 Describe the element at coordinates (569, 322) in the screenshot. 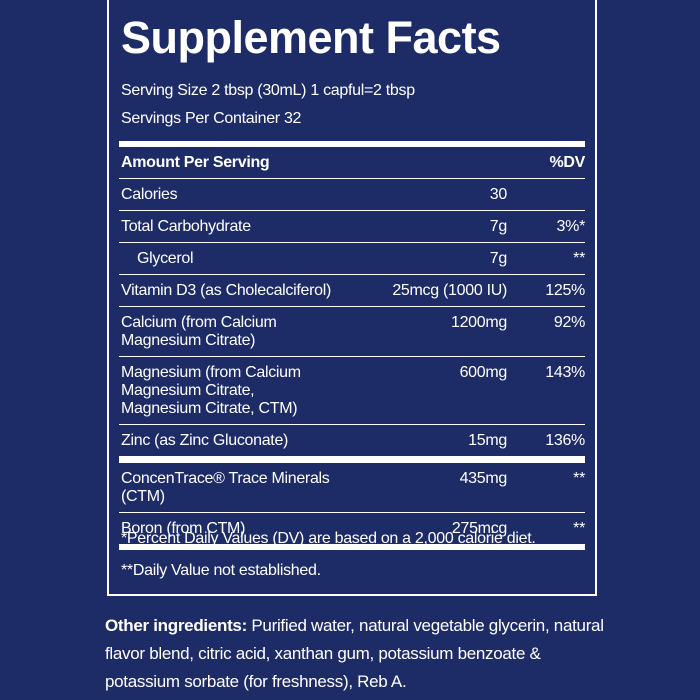

I see `dv: 92%` at that location.